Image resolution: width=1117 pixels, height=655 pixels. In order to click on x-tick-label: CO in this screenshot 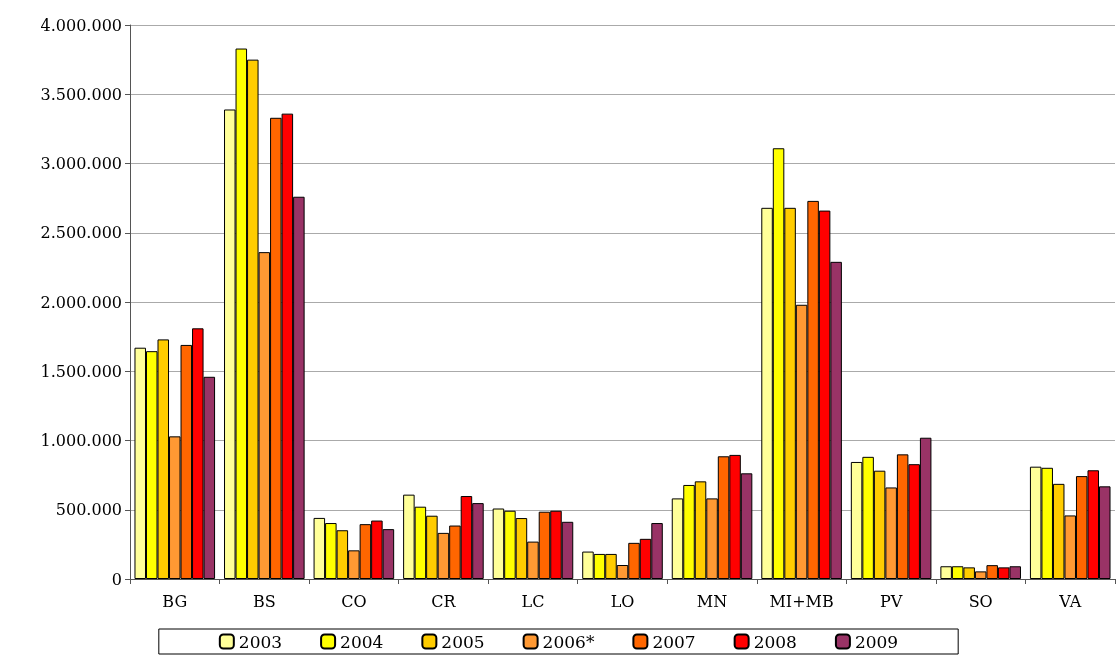, I will do `click(354, 601)`.